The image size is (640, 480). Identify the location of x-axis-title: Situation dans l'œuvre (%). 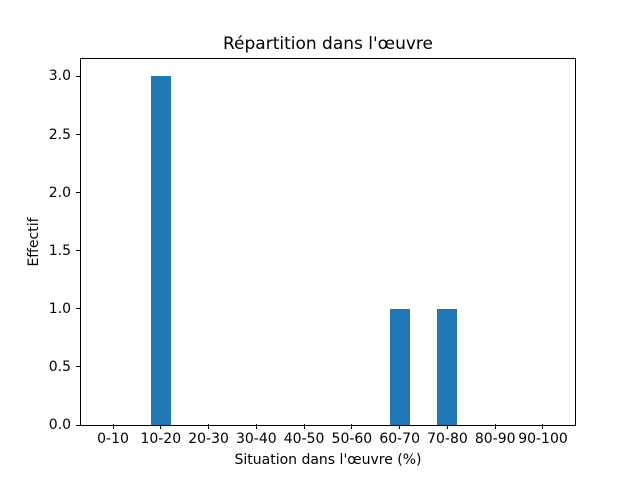
(328, 460).